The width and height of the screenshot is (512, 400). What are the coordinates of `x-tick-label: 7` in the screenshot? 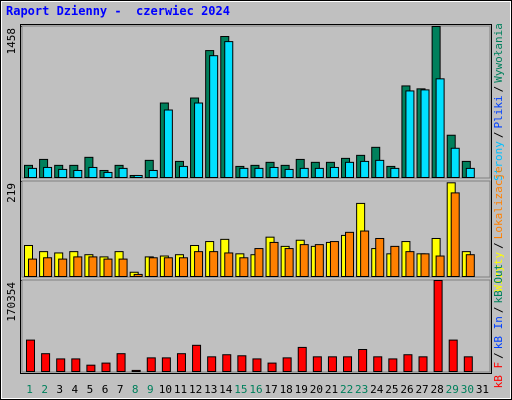 It's located at (120, 389).